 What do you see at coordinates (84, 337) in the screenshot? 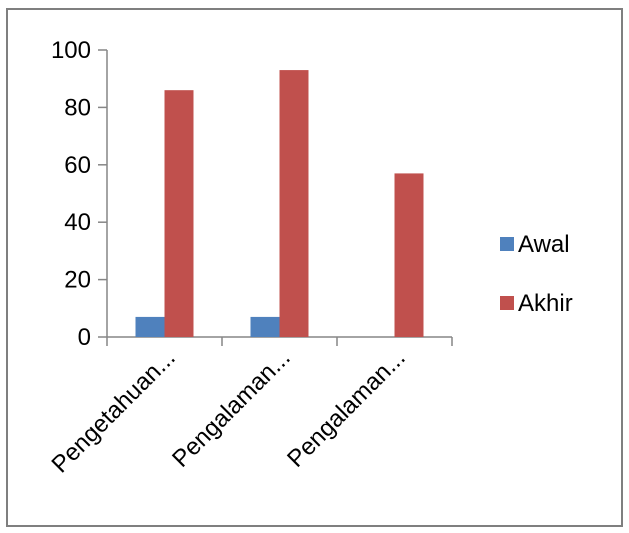
I see `y-tick-label: 0` at bounding box center [84, 337].